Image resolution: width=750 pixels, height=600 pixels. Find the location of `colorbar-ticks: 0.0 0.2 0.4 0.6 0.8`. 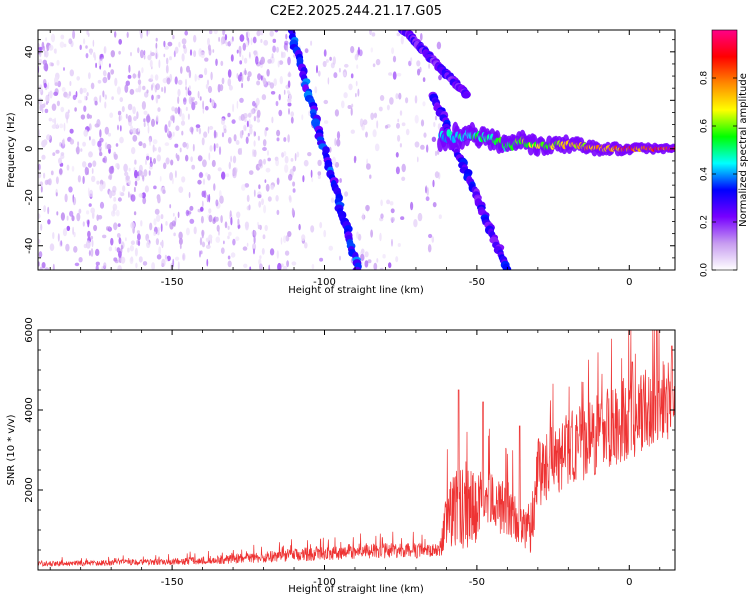

colorbar-ticks: 0.0 0.2 0.4 0.6 0.8 is located at coordinates (718, 174).